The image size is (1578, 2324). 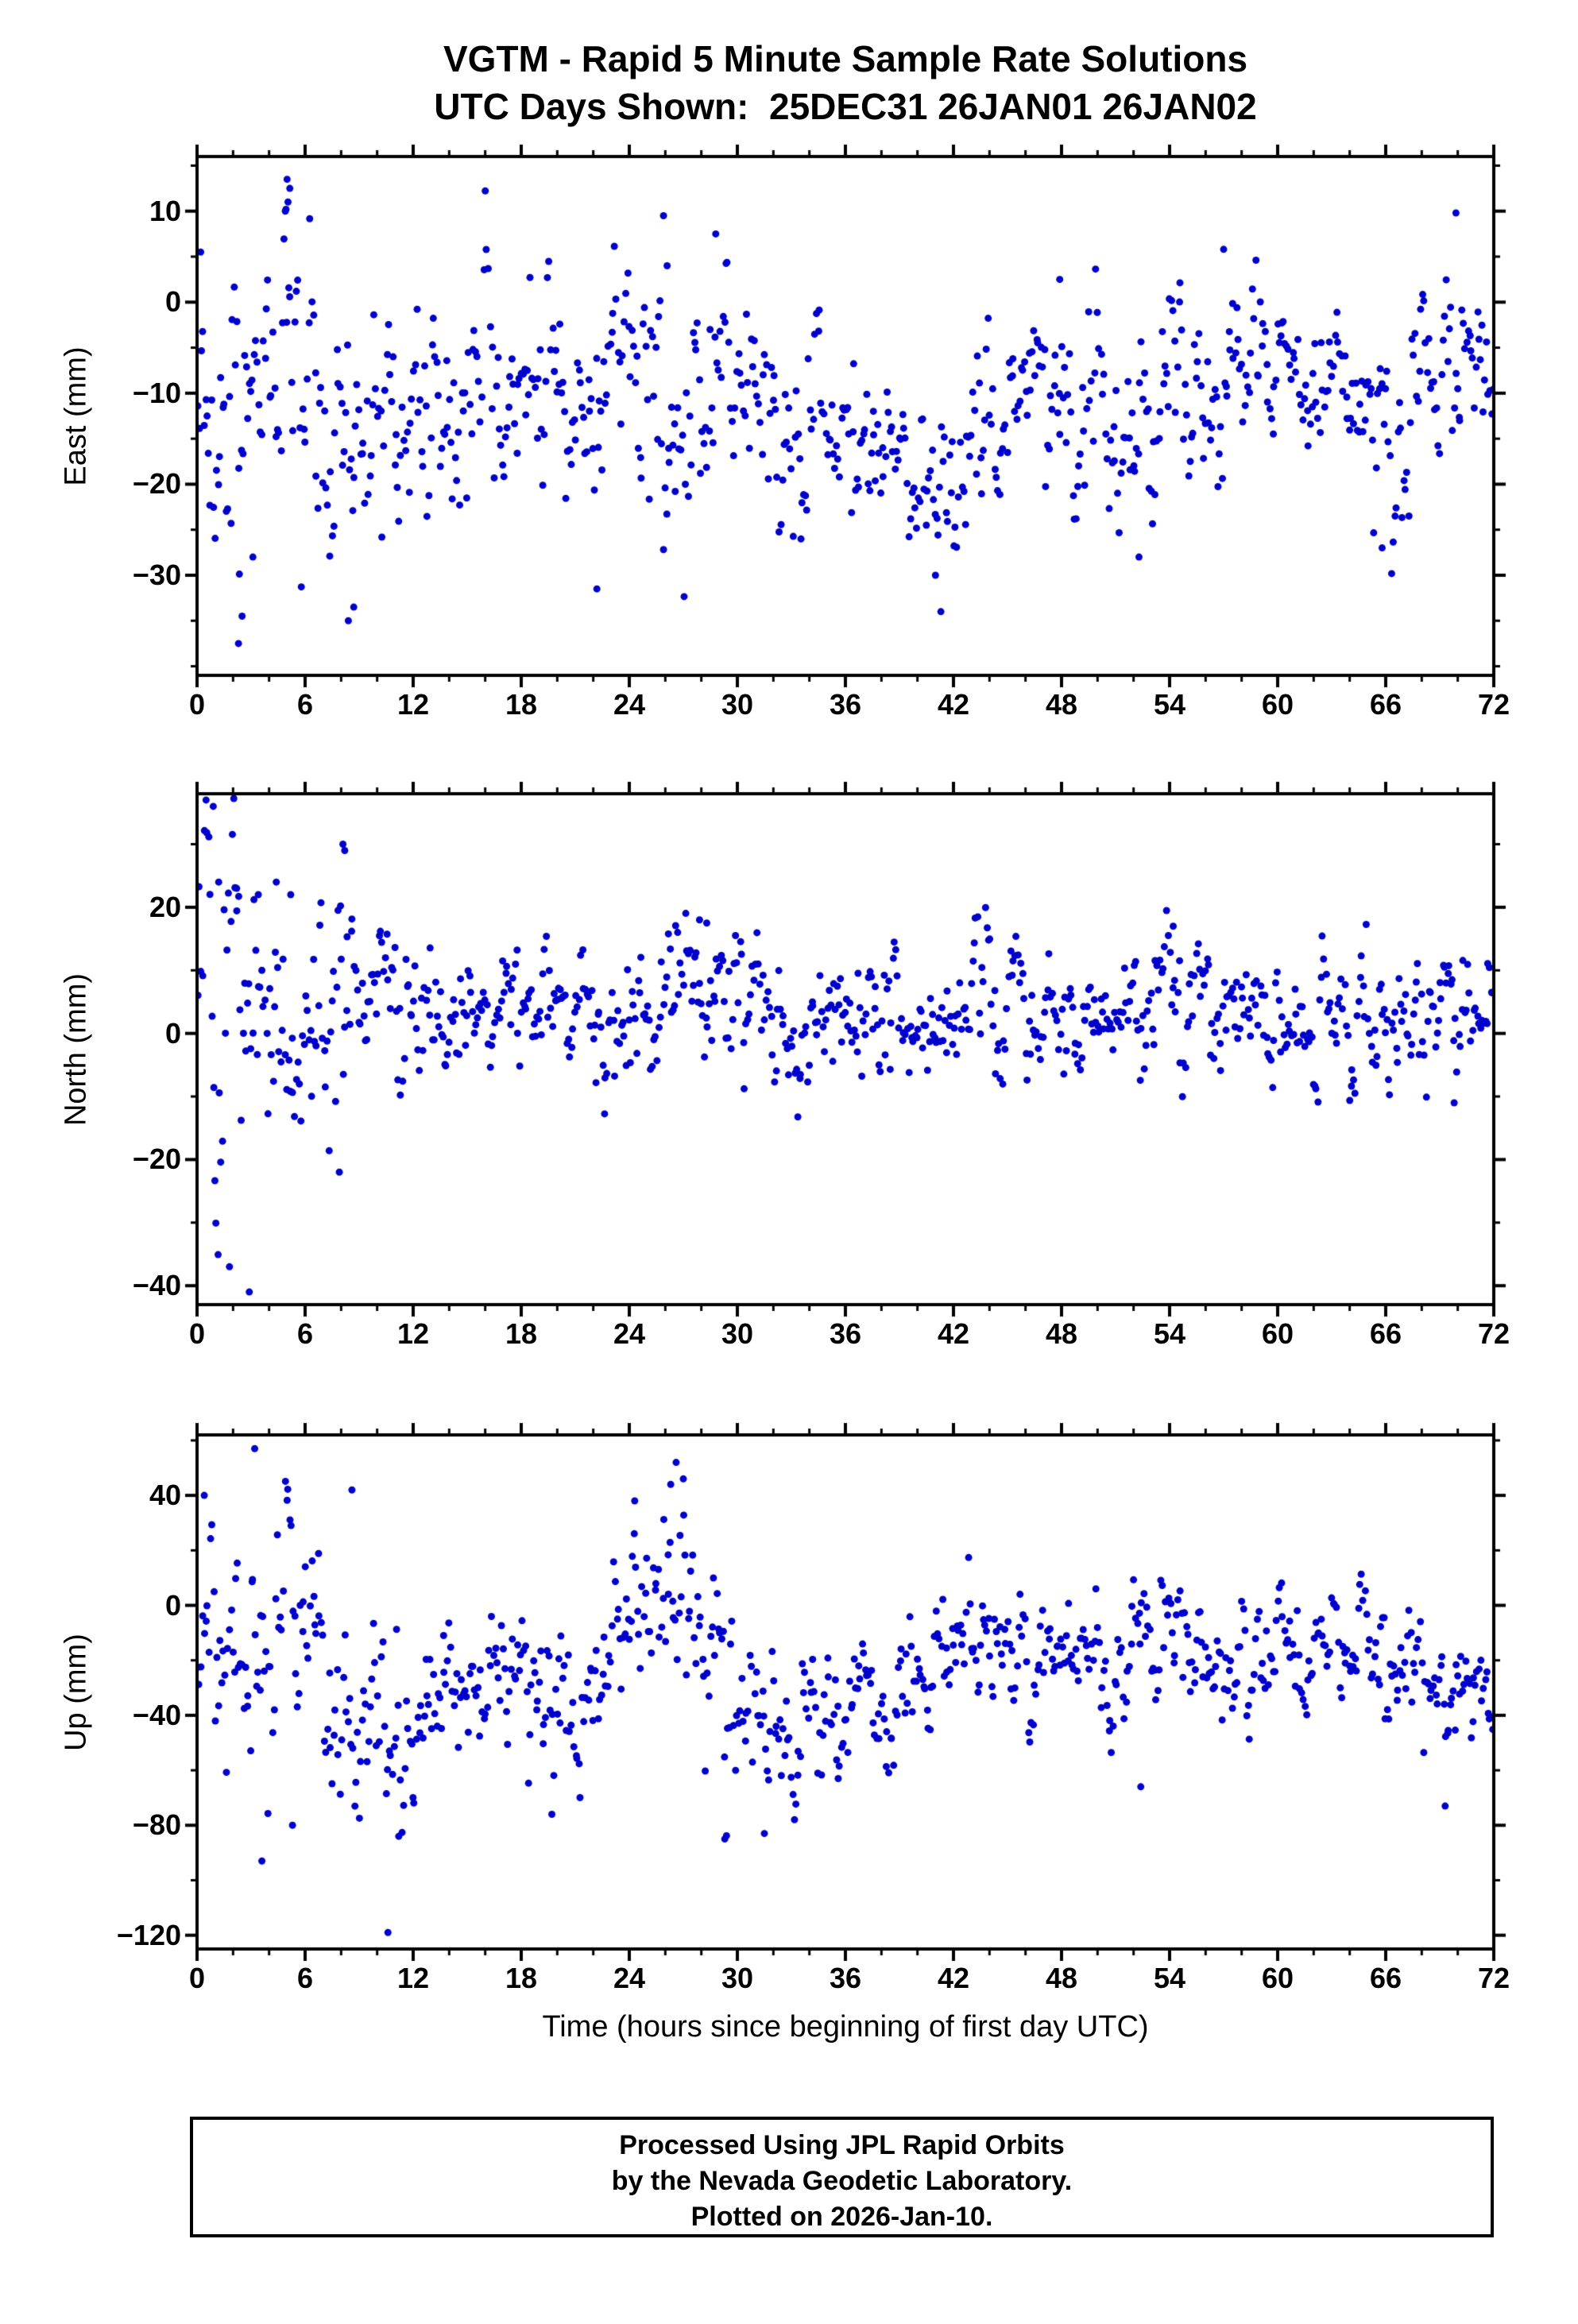 What do you see at coordinates (841, 2217) in the screenshot?
I see `footer-line-3: Plotted on 2026-Jan-10.` at bounding box center [841, 2217].